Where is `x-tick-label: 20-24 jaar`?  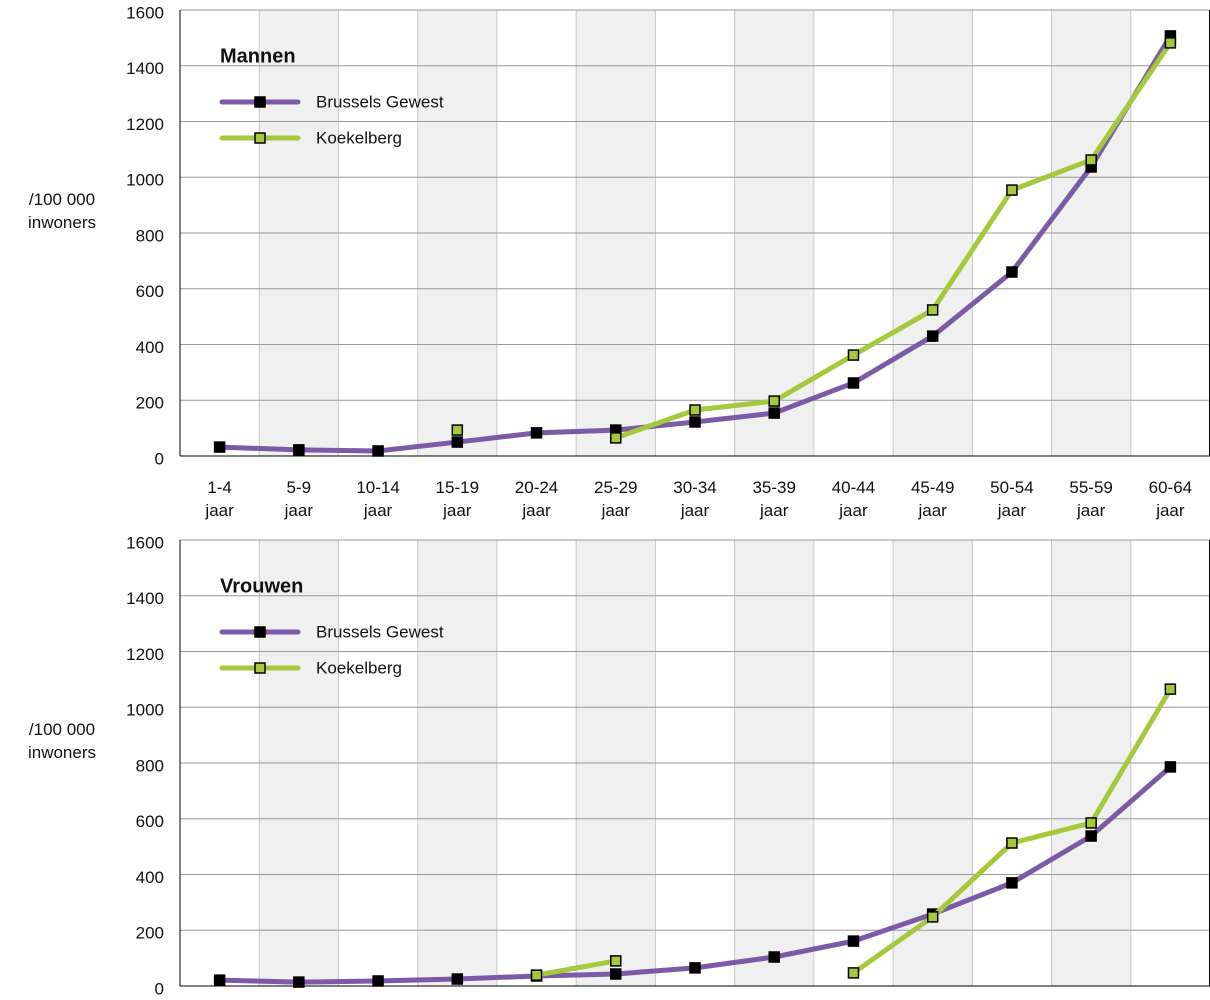 x-tick-label: 20-24 jaar is located at coordinates (536, 499).